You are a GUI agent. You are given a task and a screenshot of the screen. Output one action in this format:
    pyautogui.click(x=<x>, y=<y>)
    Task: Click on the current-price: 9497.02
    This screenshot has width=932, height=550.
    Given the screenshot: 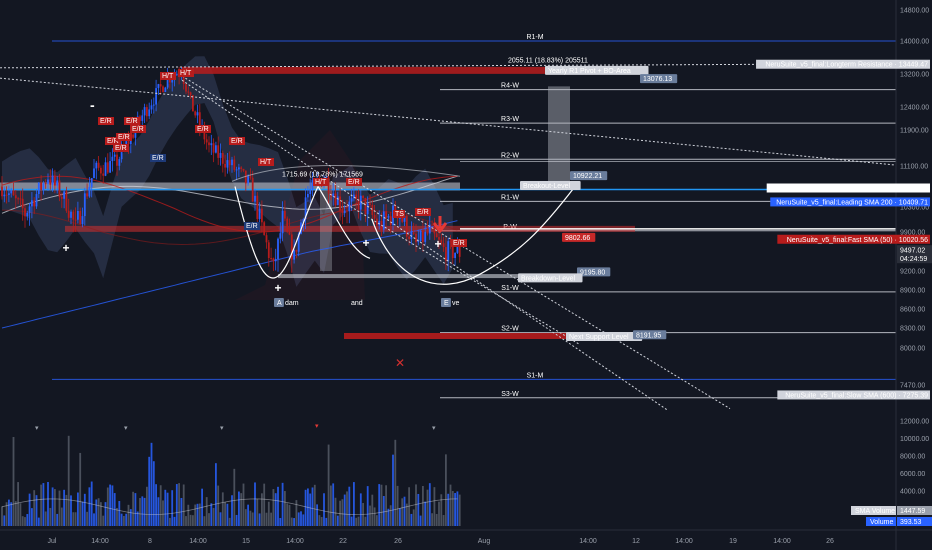 What is the action you would take?
    pyautogui.click(x=912, y=251)
    